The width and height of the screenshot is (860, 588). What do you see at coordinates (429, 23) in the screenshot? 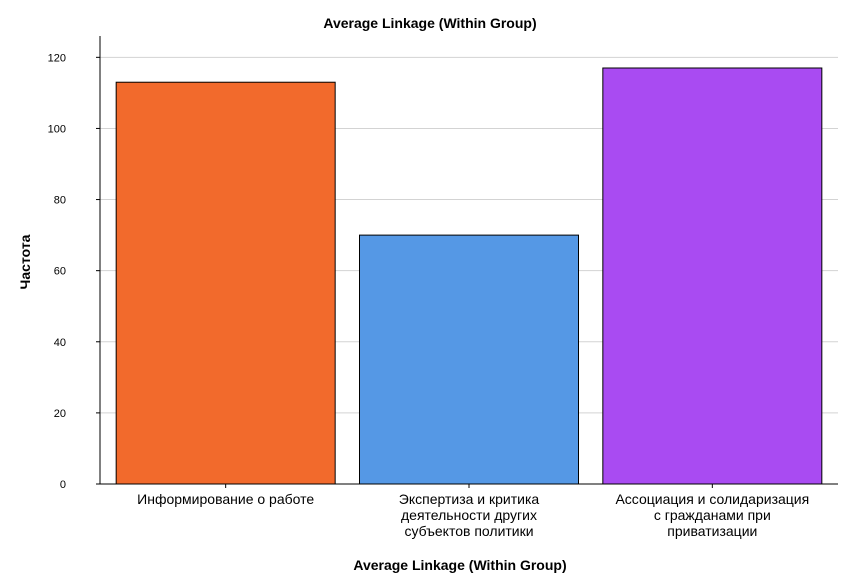
I see `chart-title: Average Linkage (Within Group)` at bounding box center [429, 23].